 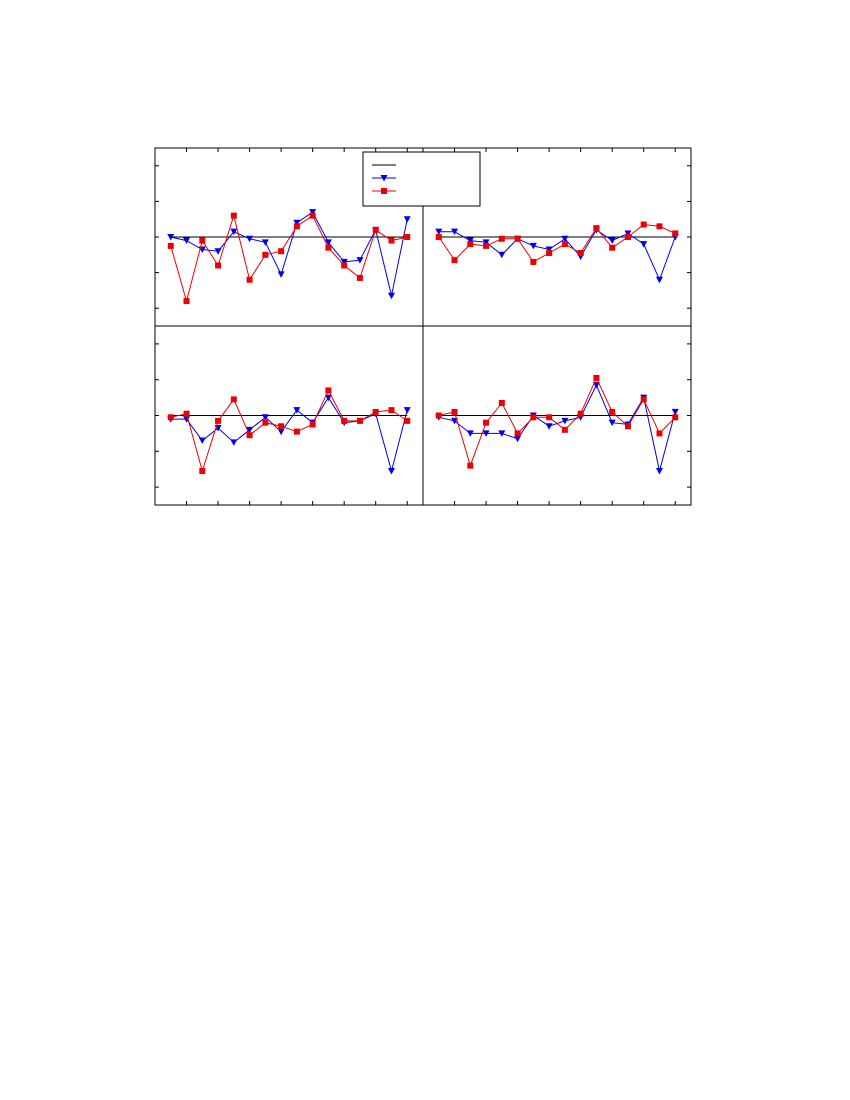 I want to click on panel-top-left, so click(x=289, y=257).